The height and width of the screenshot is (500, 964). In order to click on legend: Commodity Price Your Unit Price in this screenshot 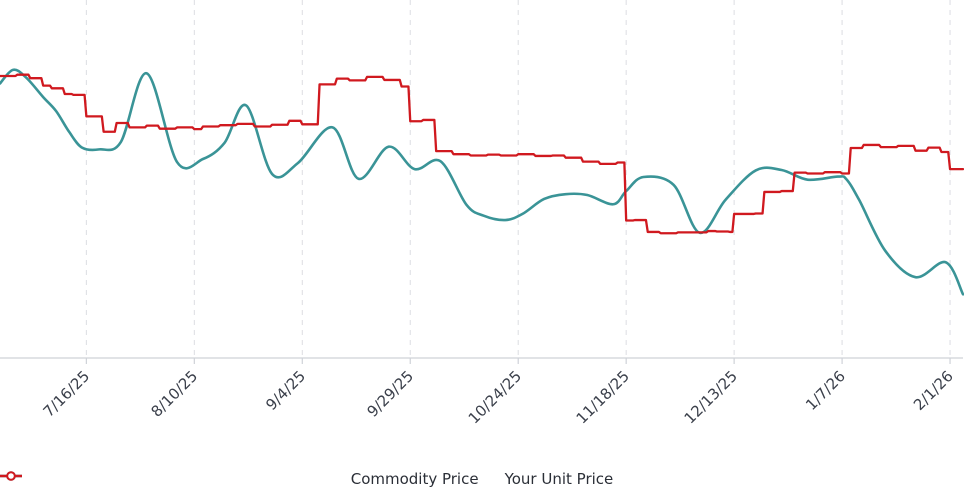, I will do `click(482, 479)`.